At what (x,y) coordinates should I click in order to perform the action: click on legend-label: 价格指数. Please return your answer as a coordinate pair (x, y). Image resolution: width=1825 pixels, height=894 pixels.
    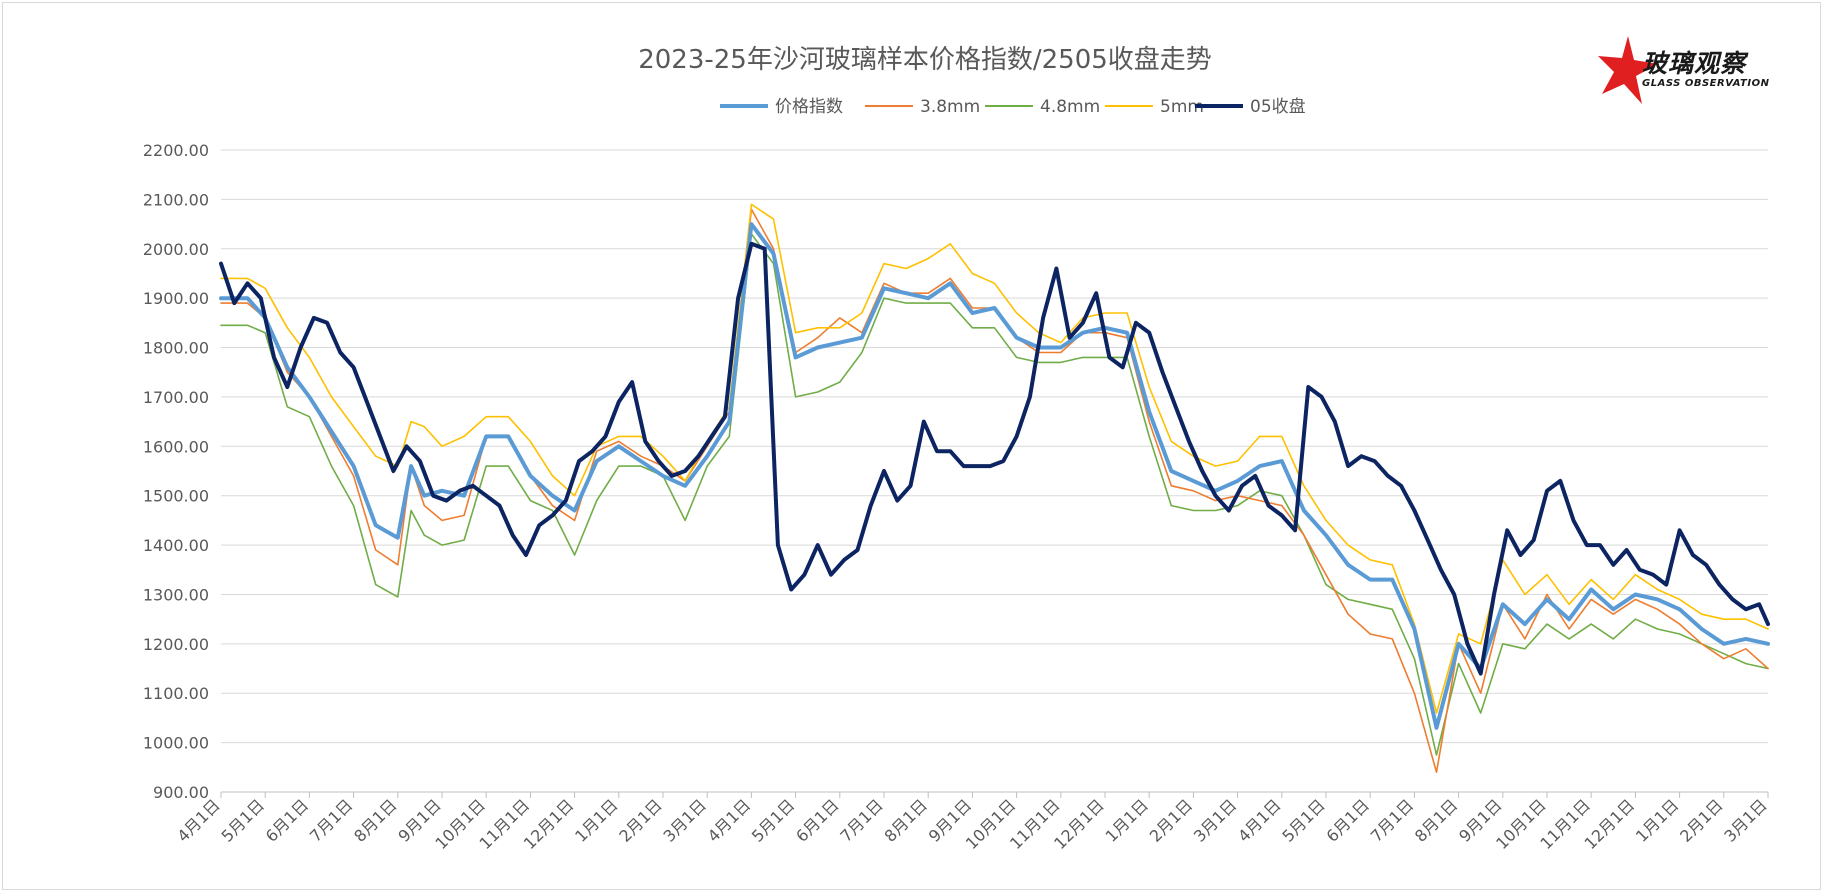
    Looking at the image, I should click on (809, 107).